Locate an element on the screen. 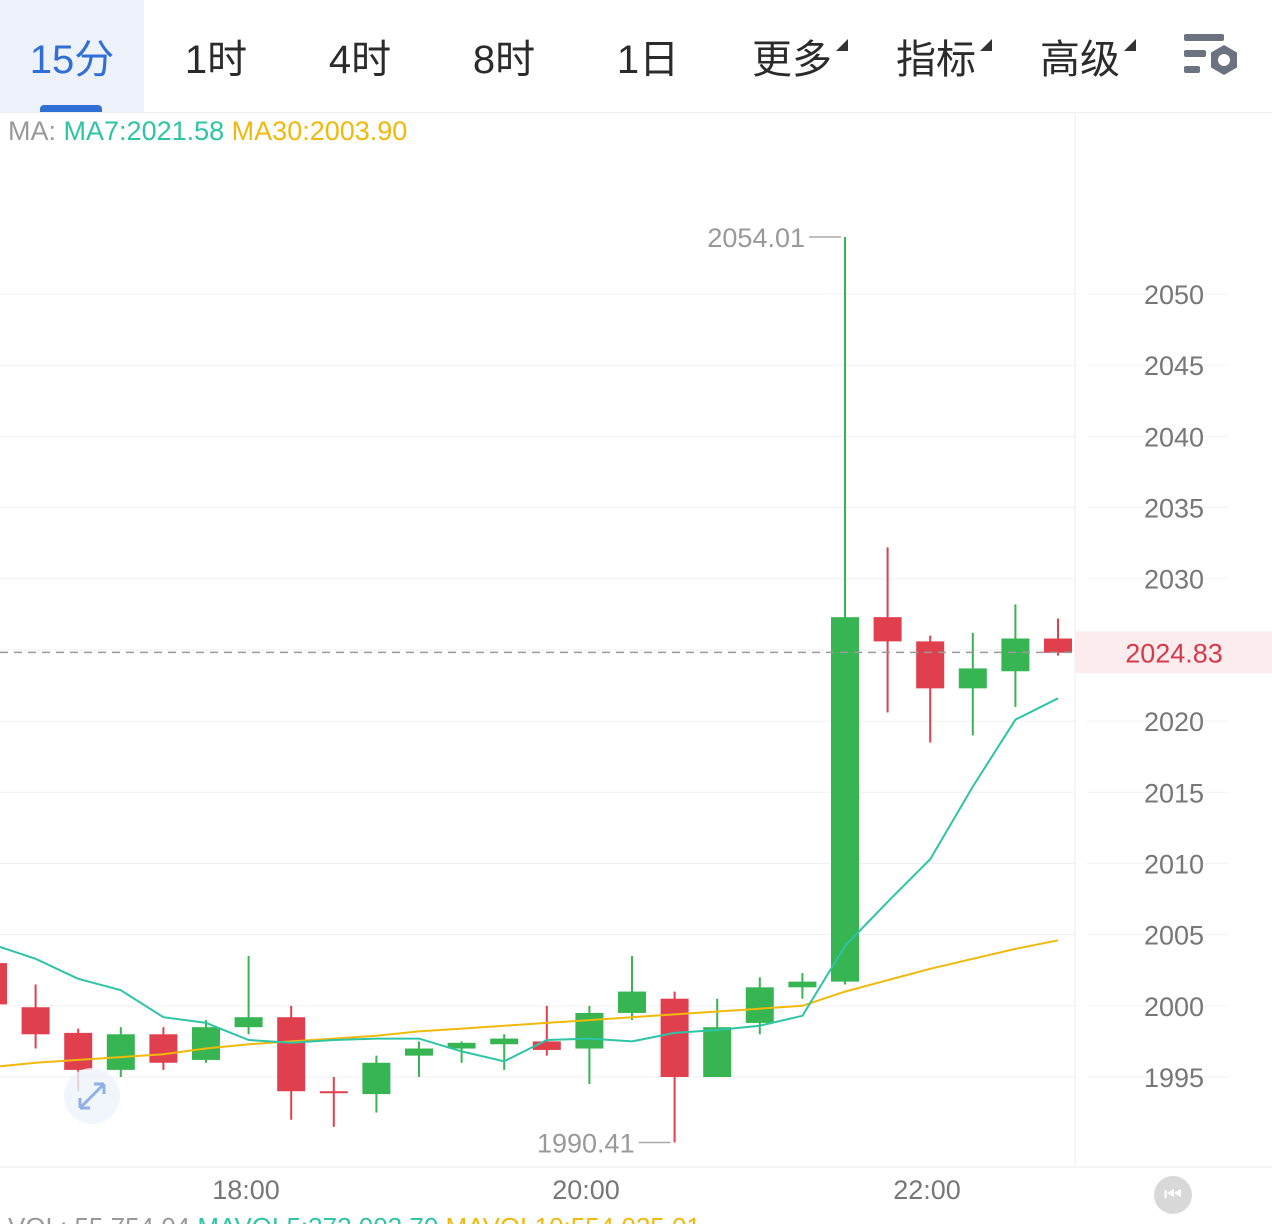  skip-back-icon: ⏮ is located at coordinates (1173, 1194).